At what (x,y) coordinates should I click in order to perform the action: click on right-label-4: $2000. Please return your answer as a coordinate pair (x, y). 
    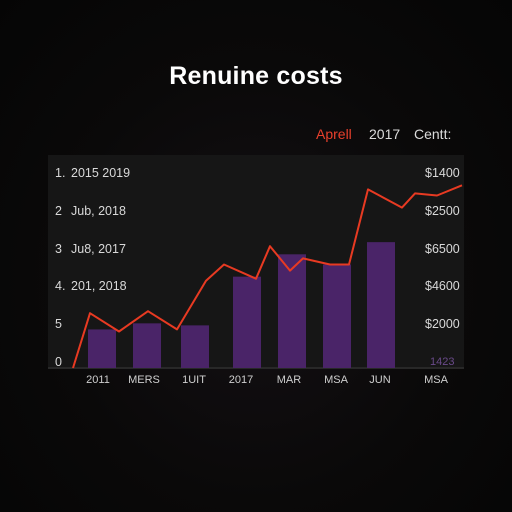
    Looking at the image, I should click on (442, 324).